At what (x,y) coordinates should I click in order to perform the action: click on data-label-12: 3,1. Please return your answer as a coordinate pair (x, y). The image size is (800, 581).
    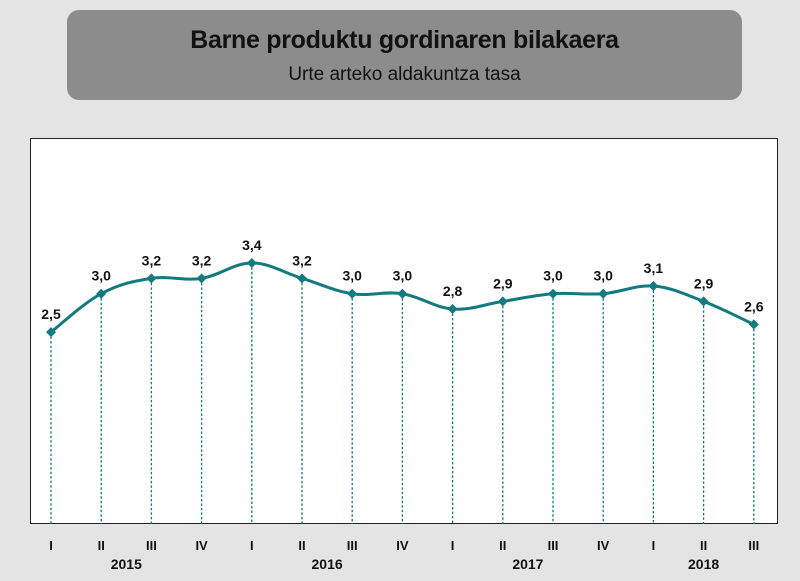
    Looking at the image, I should click on (654, 268).